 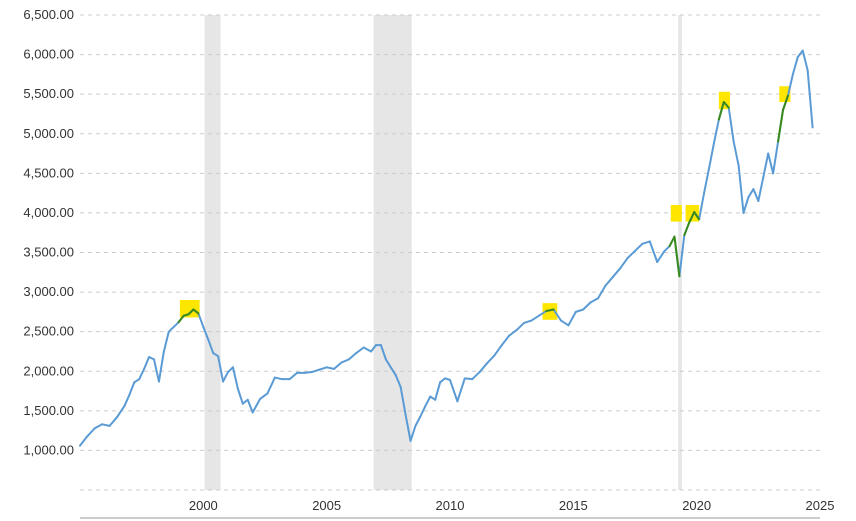 I want to click on y-tick-label: 2,000.00, so click(x=48, y=370).